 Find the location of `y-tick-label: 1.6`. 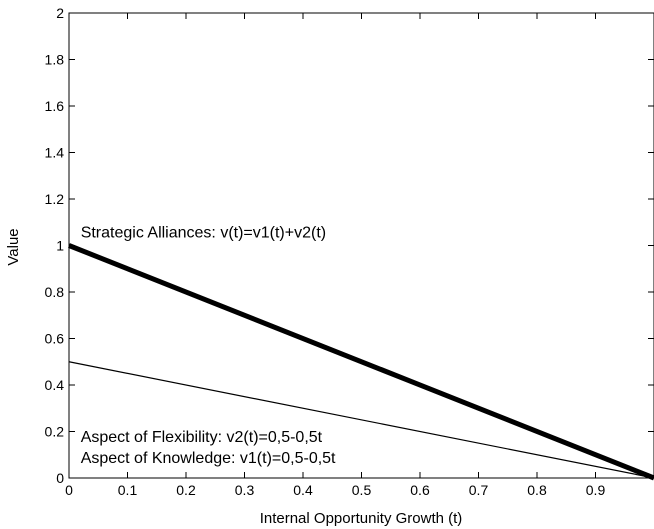

y-tick-label: 1.6 is located at coordinates (55, 106).